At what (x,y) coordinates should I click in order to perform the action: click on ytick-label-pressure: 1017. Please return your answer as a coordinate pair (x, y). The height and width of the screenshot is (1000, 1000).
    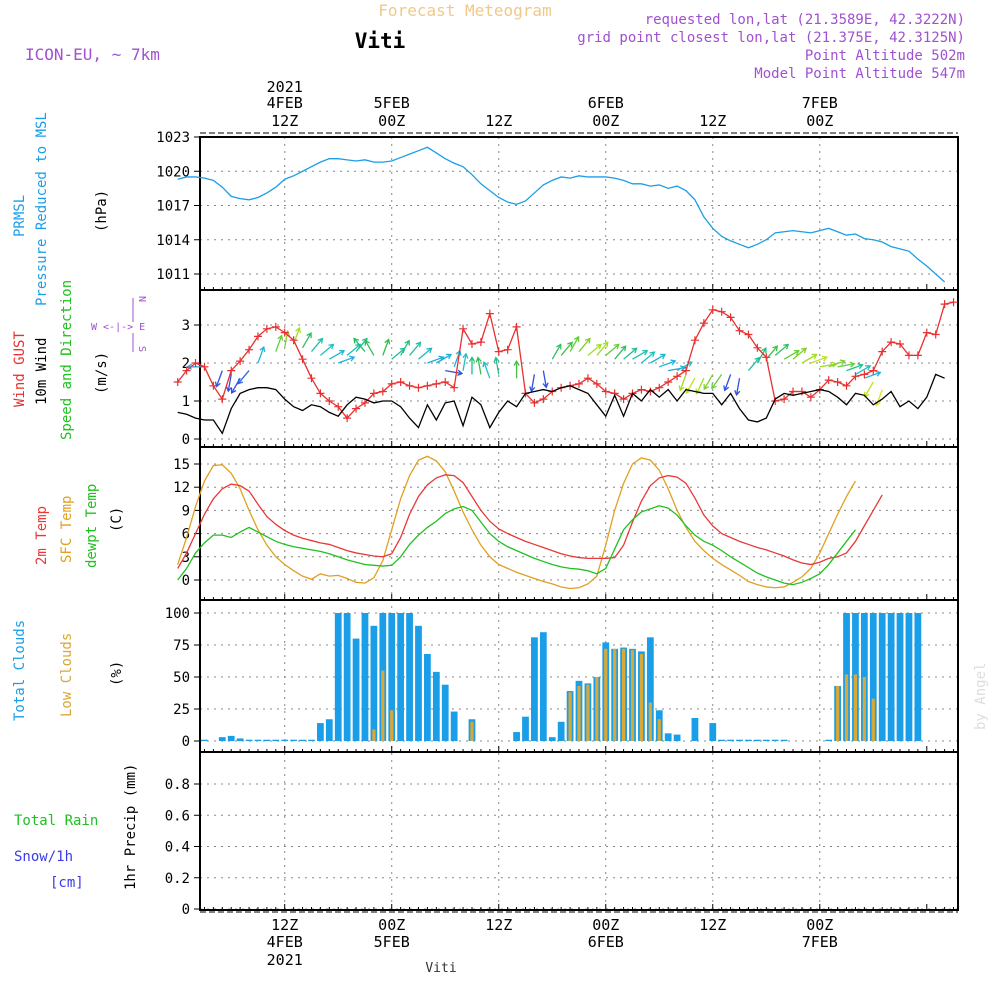
    Looking at the image, I should click on (173, 207).